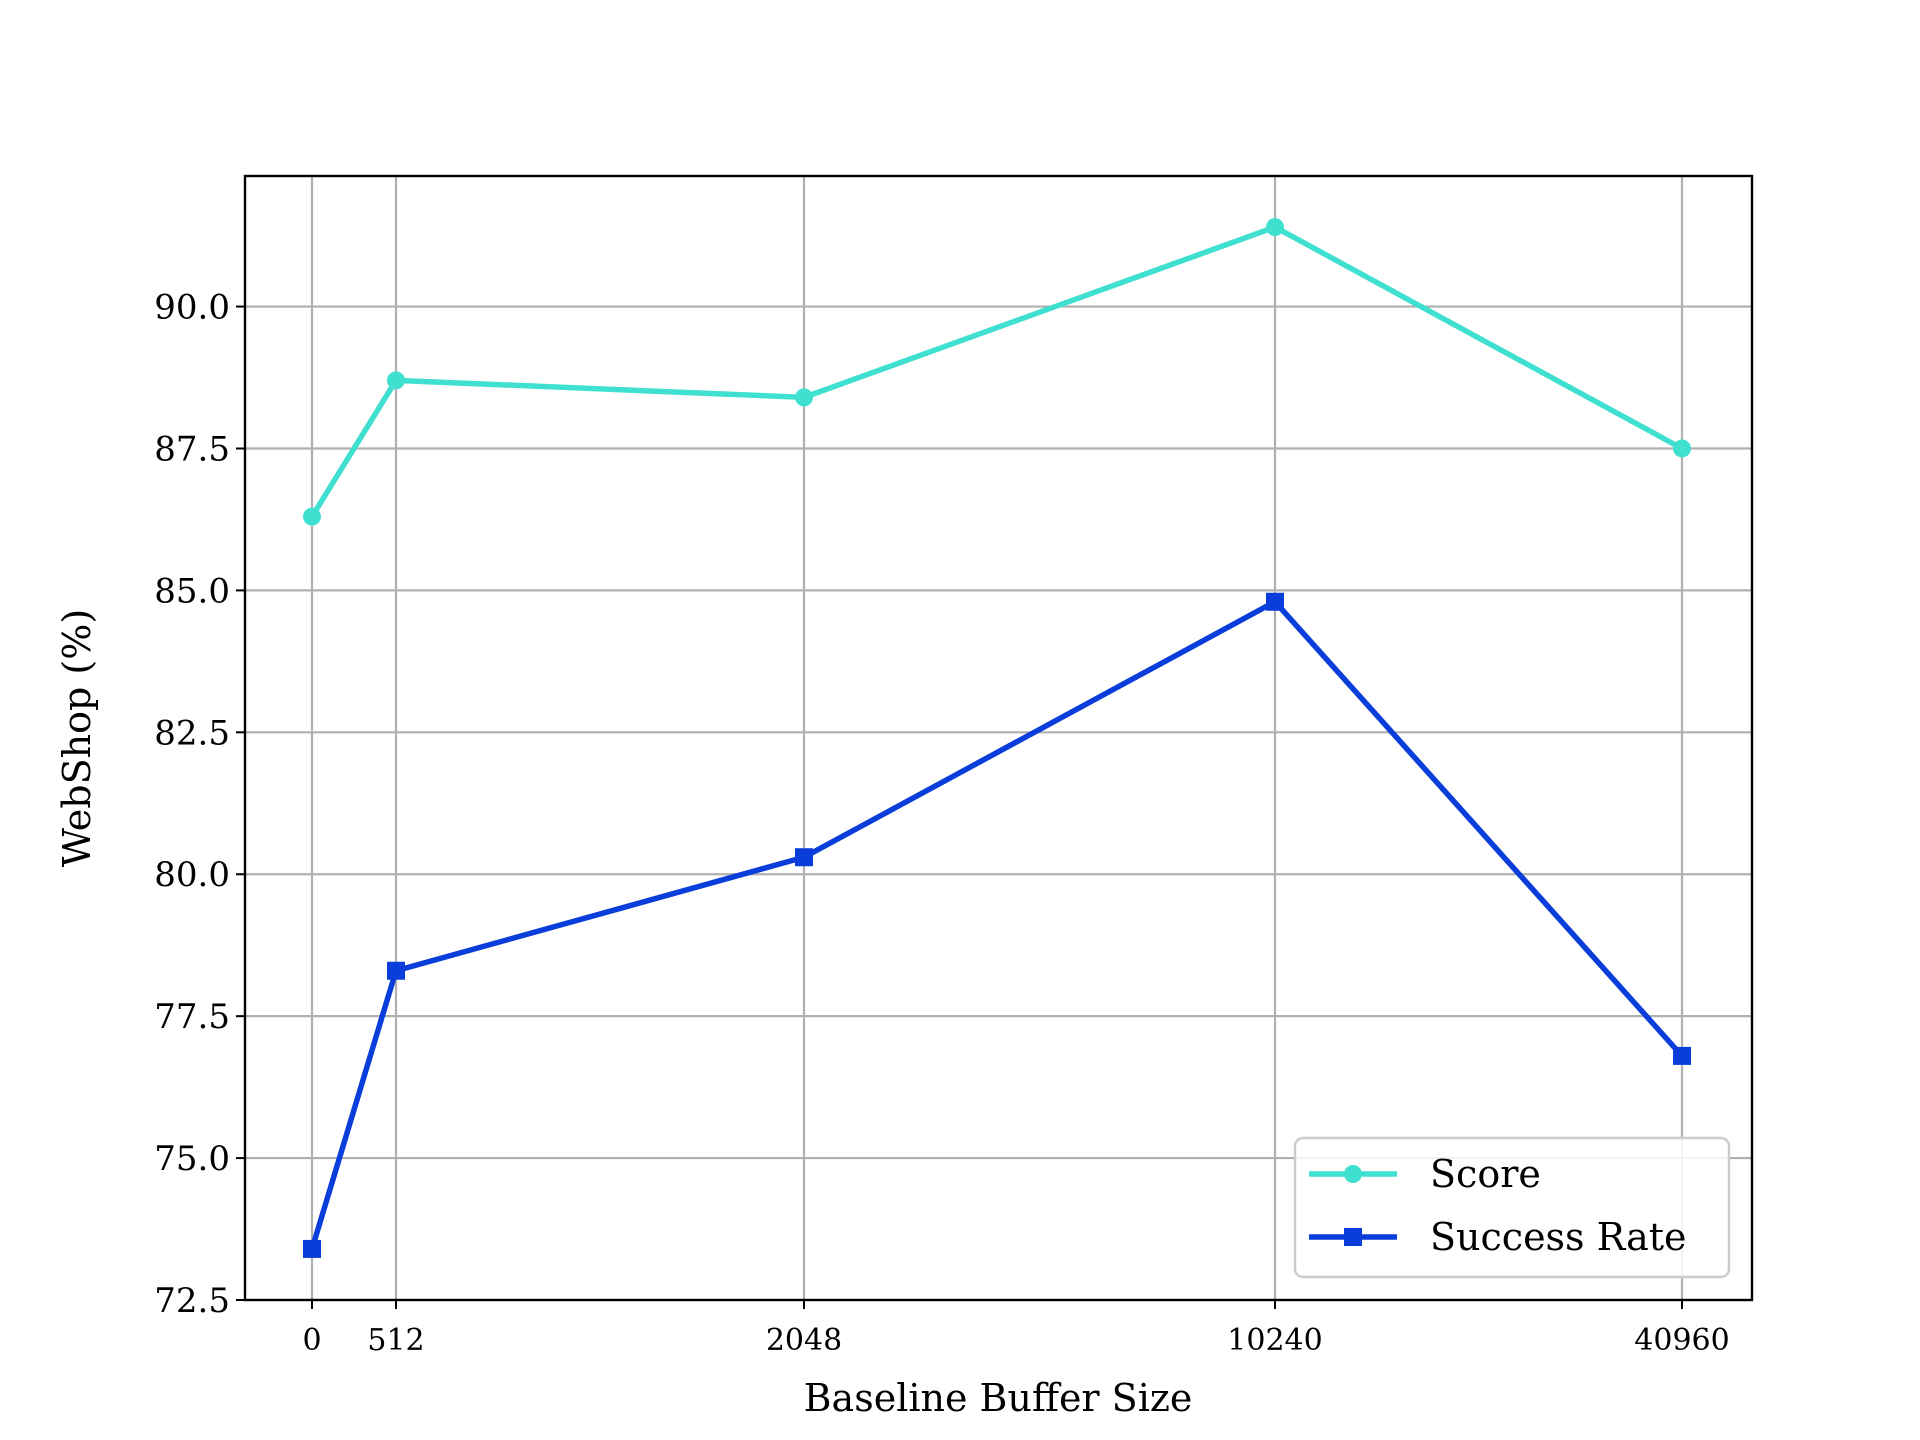  What do you see at coordinates (395, 1340) in the screenshot?
I see `x-tick-label: 512` at bounding box center [395, 1340].